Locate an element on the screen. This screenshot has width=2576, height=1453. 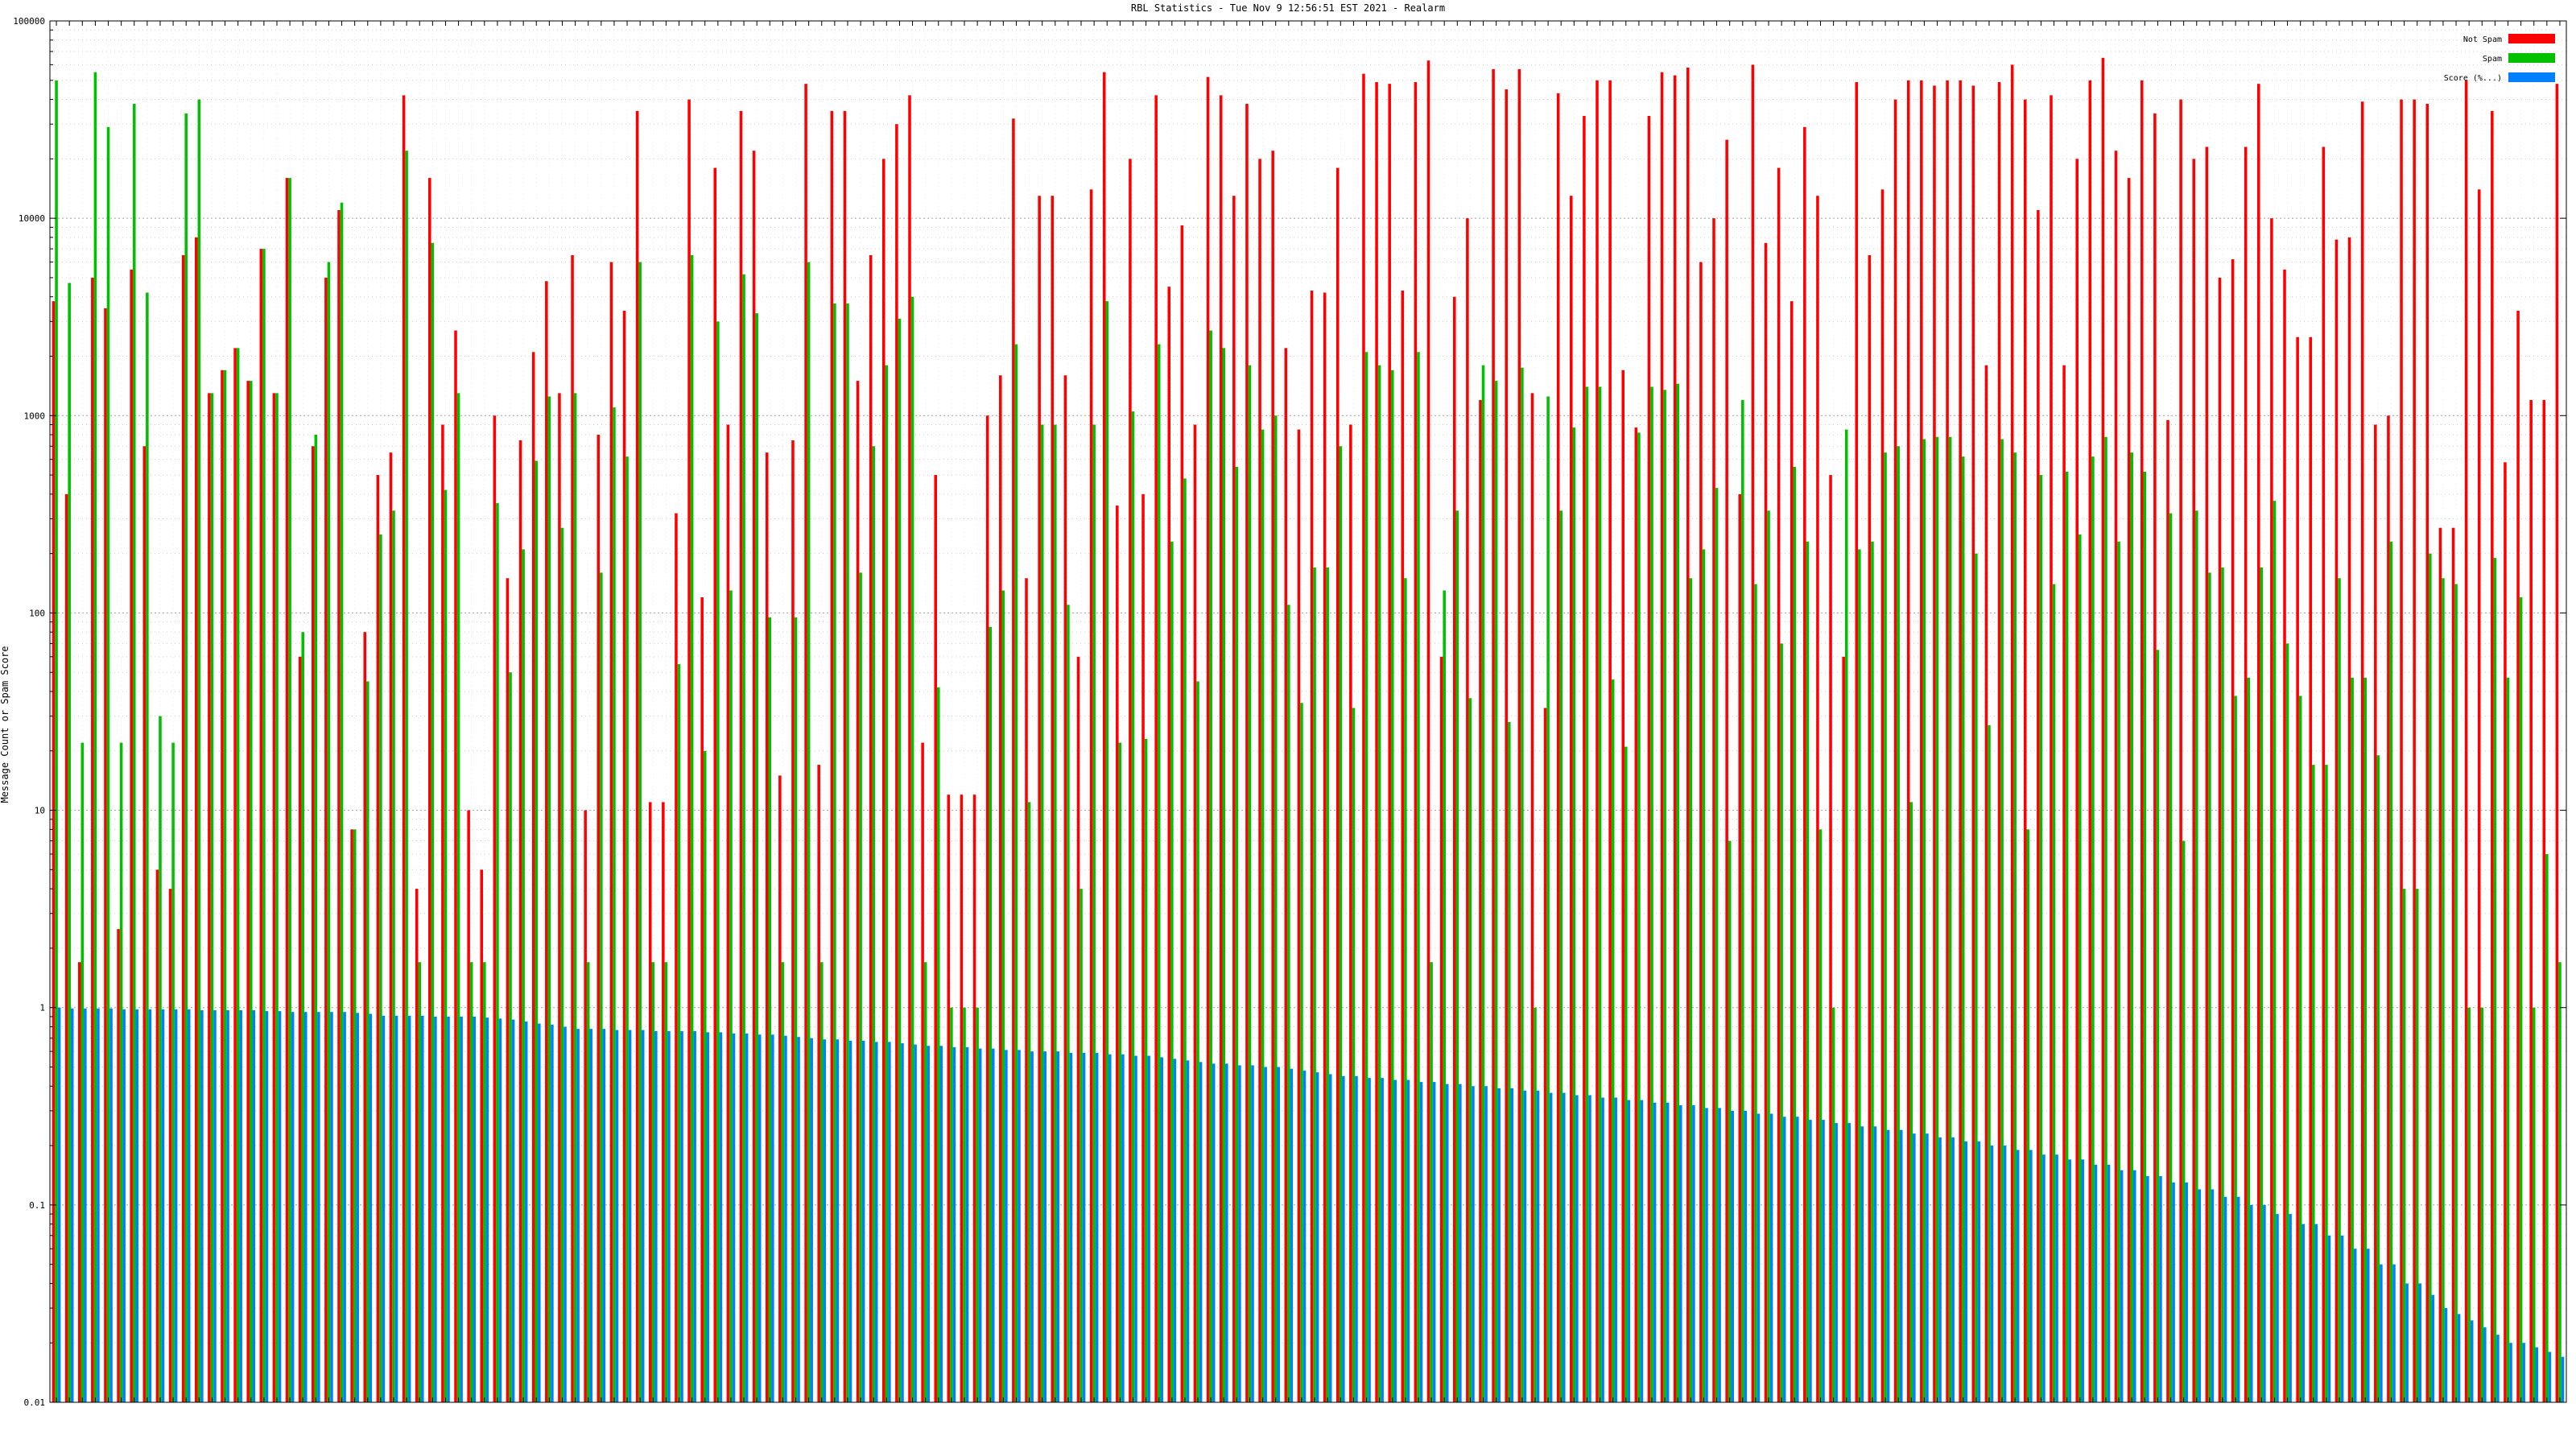
y-tick-label: 1000 is located at coordinates (35, 416).